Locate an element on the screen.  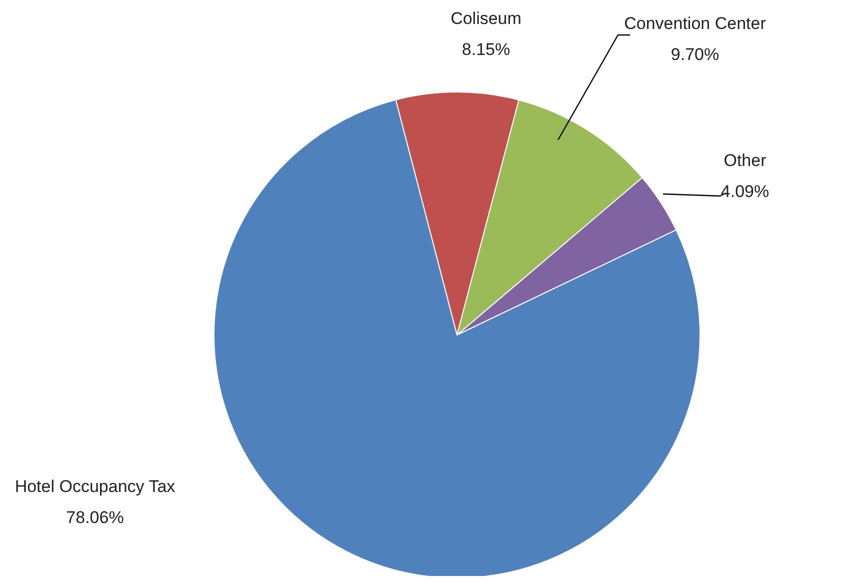
data-label: 78.06% is located at coordinates (95, 517).